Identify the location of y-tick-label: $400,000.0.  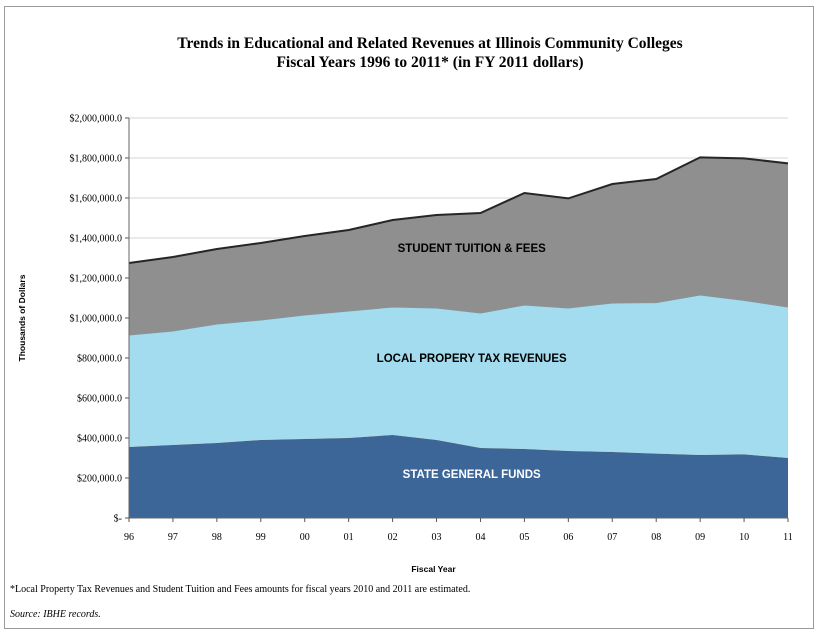
(99, 439).